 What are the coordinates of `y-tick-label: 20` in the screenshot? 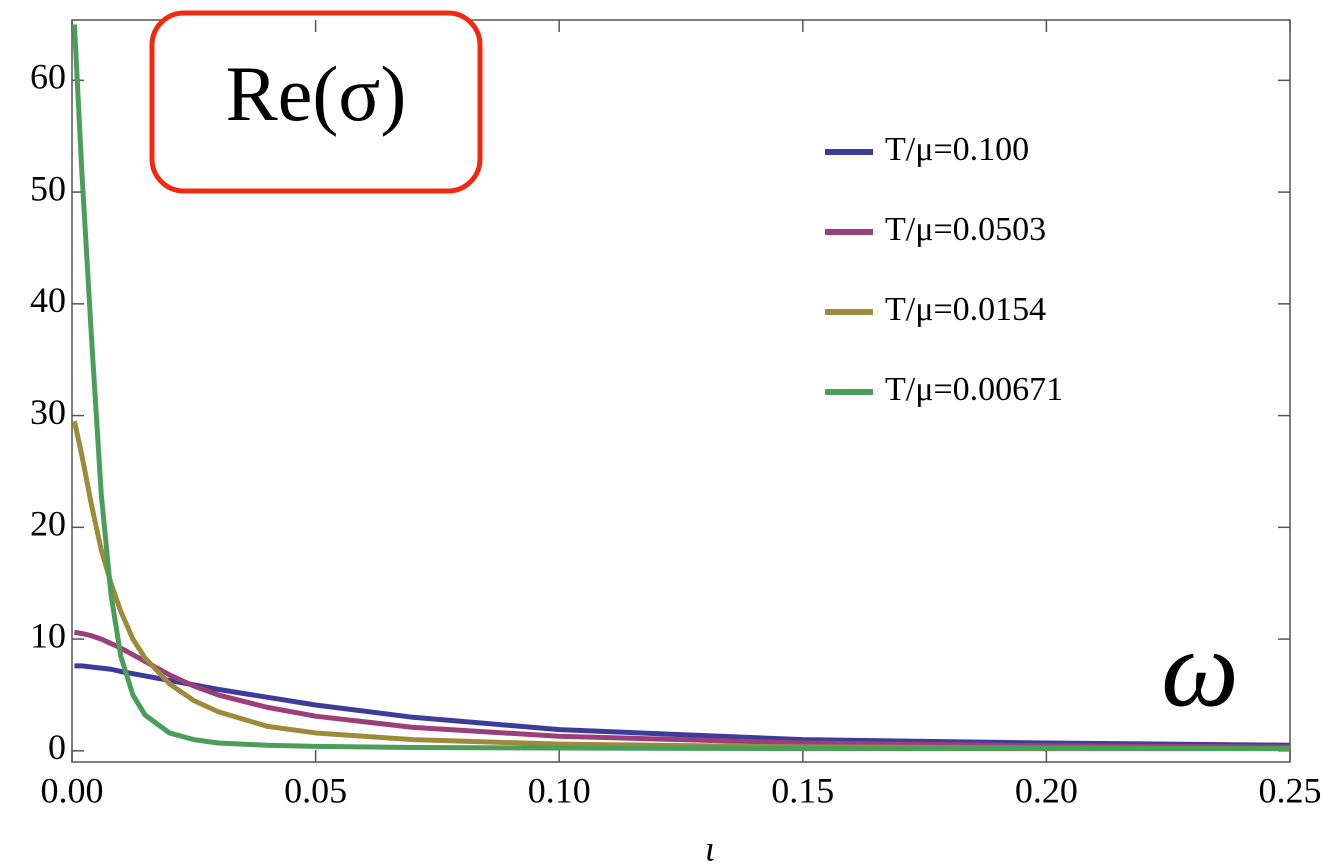 It's located at (48, 524).